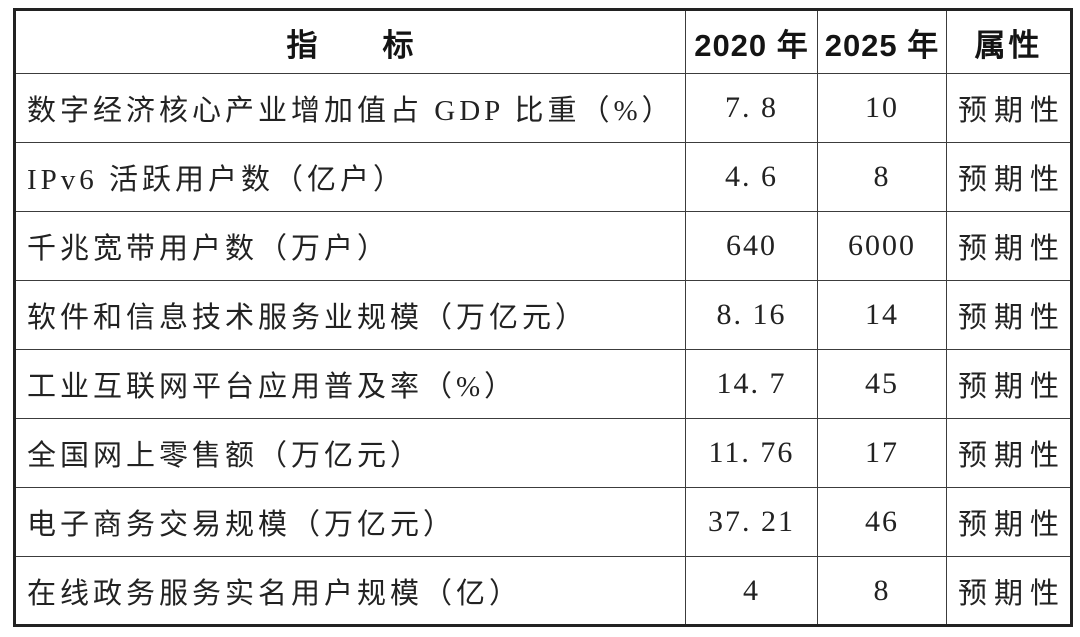 This screenshot has height=637, width=1080. I want to click on header-indicator: 指 标, so click(350, 41).